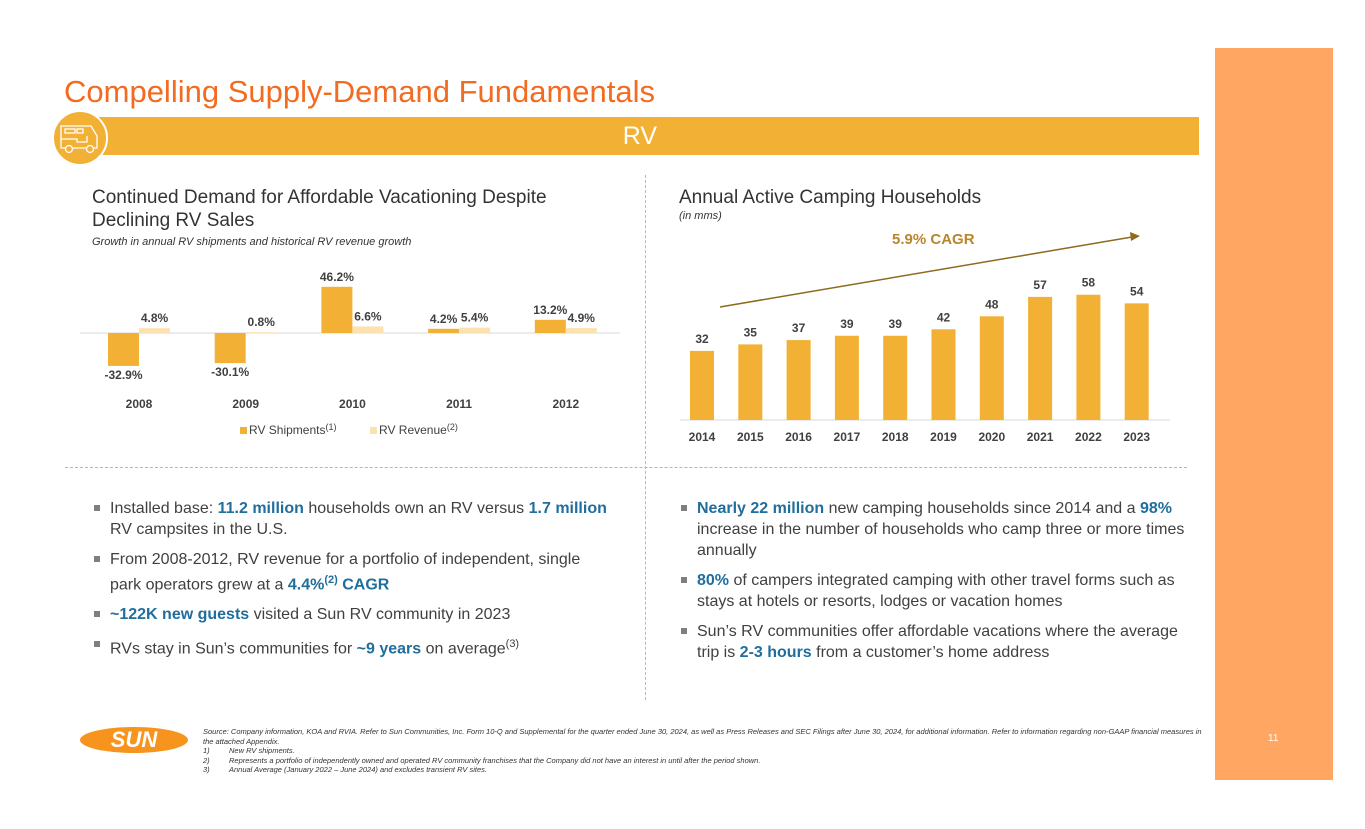 The height and width of the screenshot is (829, 1365). Describe the element at coordinates (847, 437) in the screenshot. I see `x-tick-label: 2017` at that location.